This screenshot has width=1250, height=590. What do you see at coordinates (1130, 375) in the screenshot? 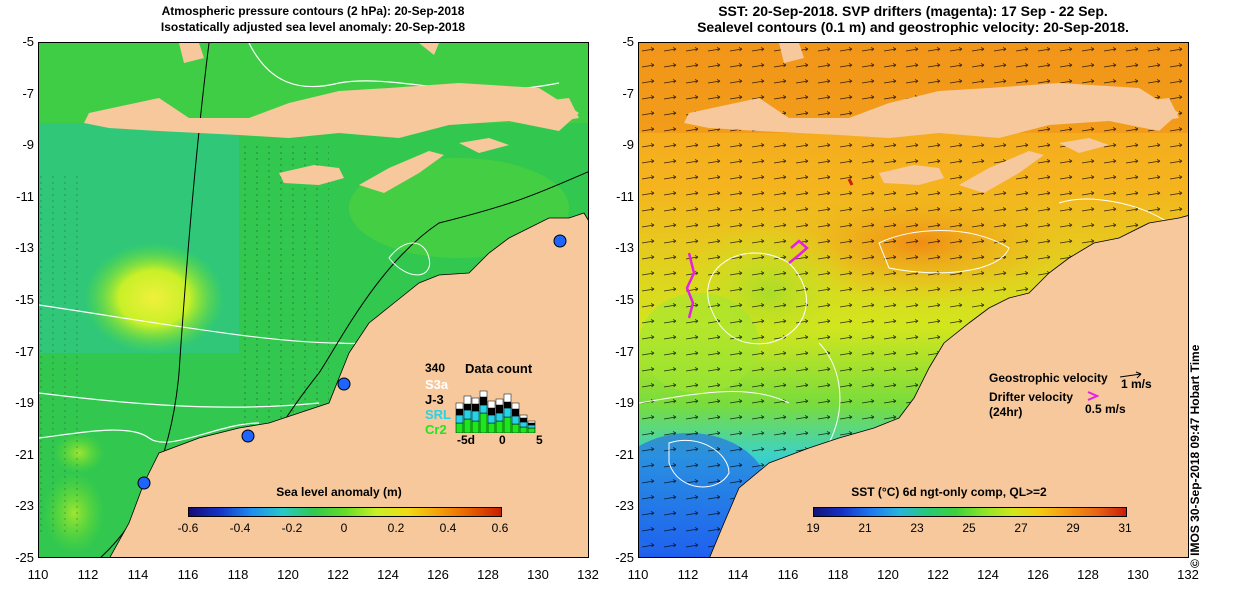
I see `geostrophic-scale-arrow-icon` at bounding box center [1130, 375].